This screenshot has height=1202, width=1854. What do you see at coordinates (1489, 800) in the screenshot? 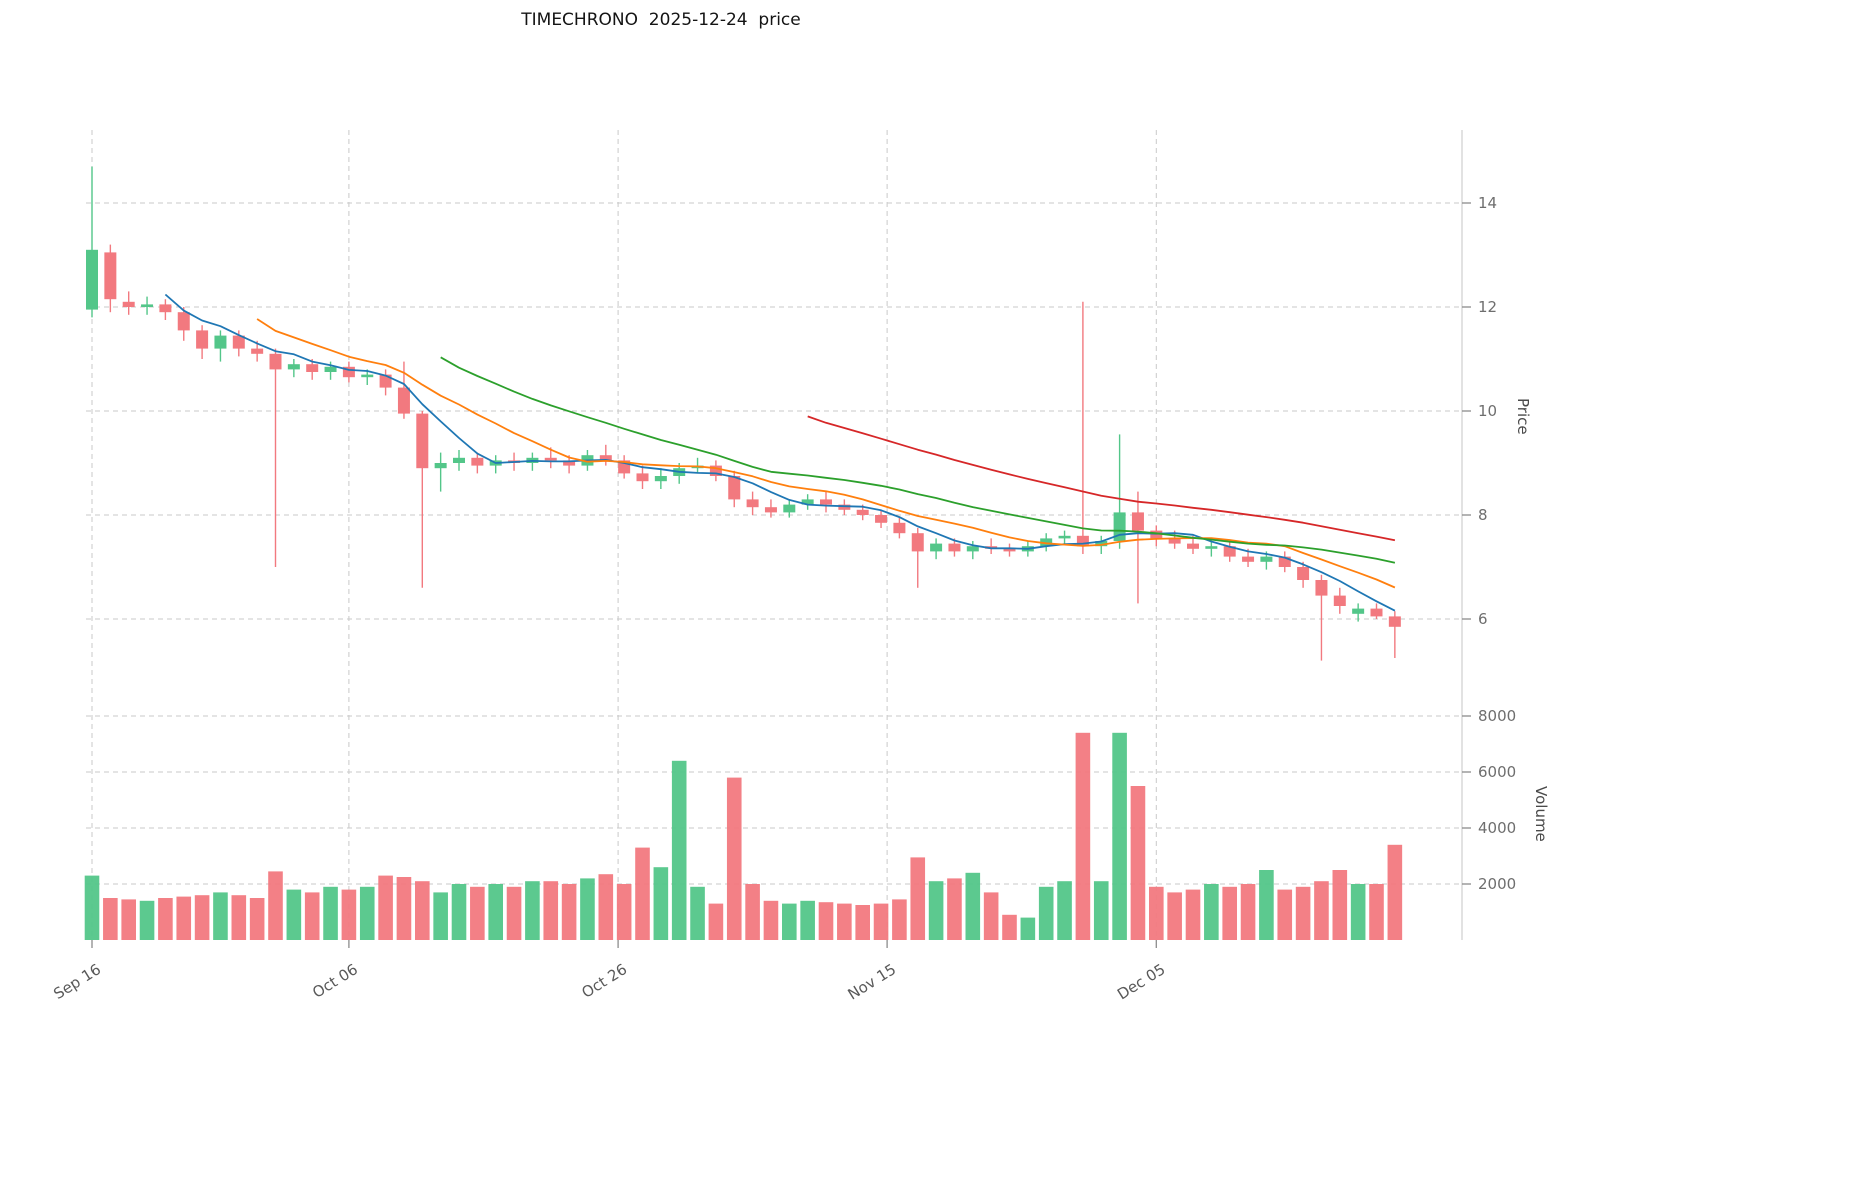
I see `volume-tick-labels: 8000 6000 4000 2000` at bounding box center [1489, 800].